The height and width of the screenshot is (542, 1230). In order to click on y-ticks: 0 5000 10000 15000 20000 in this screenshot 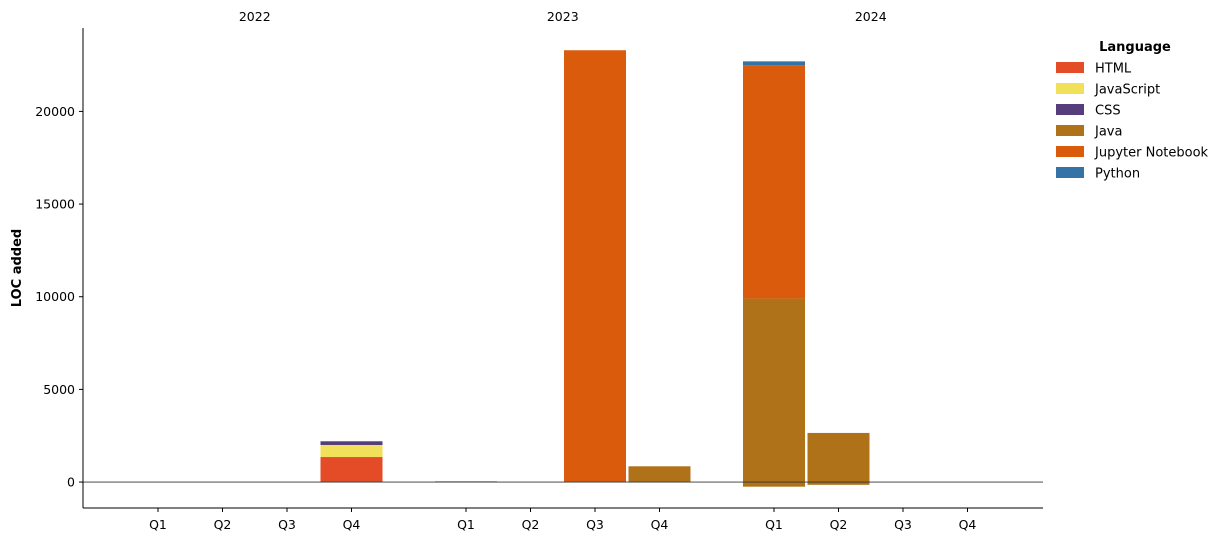, I will do `click(59, 297)`.